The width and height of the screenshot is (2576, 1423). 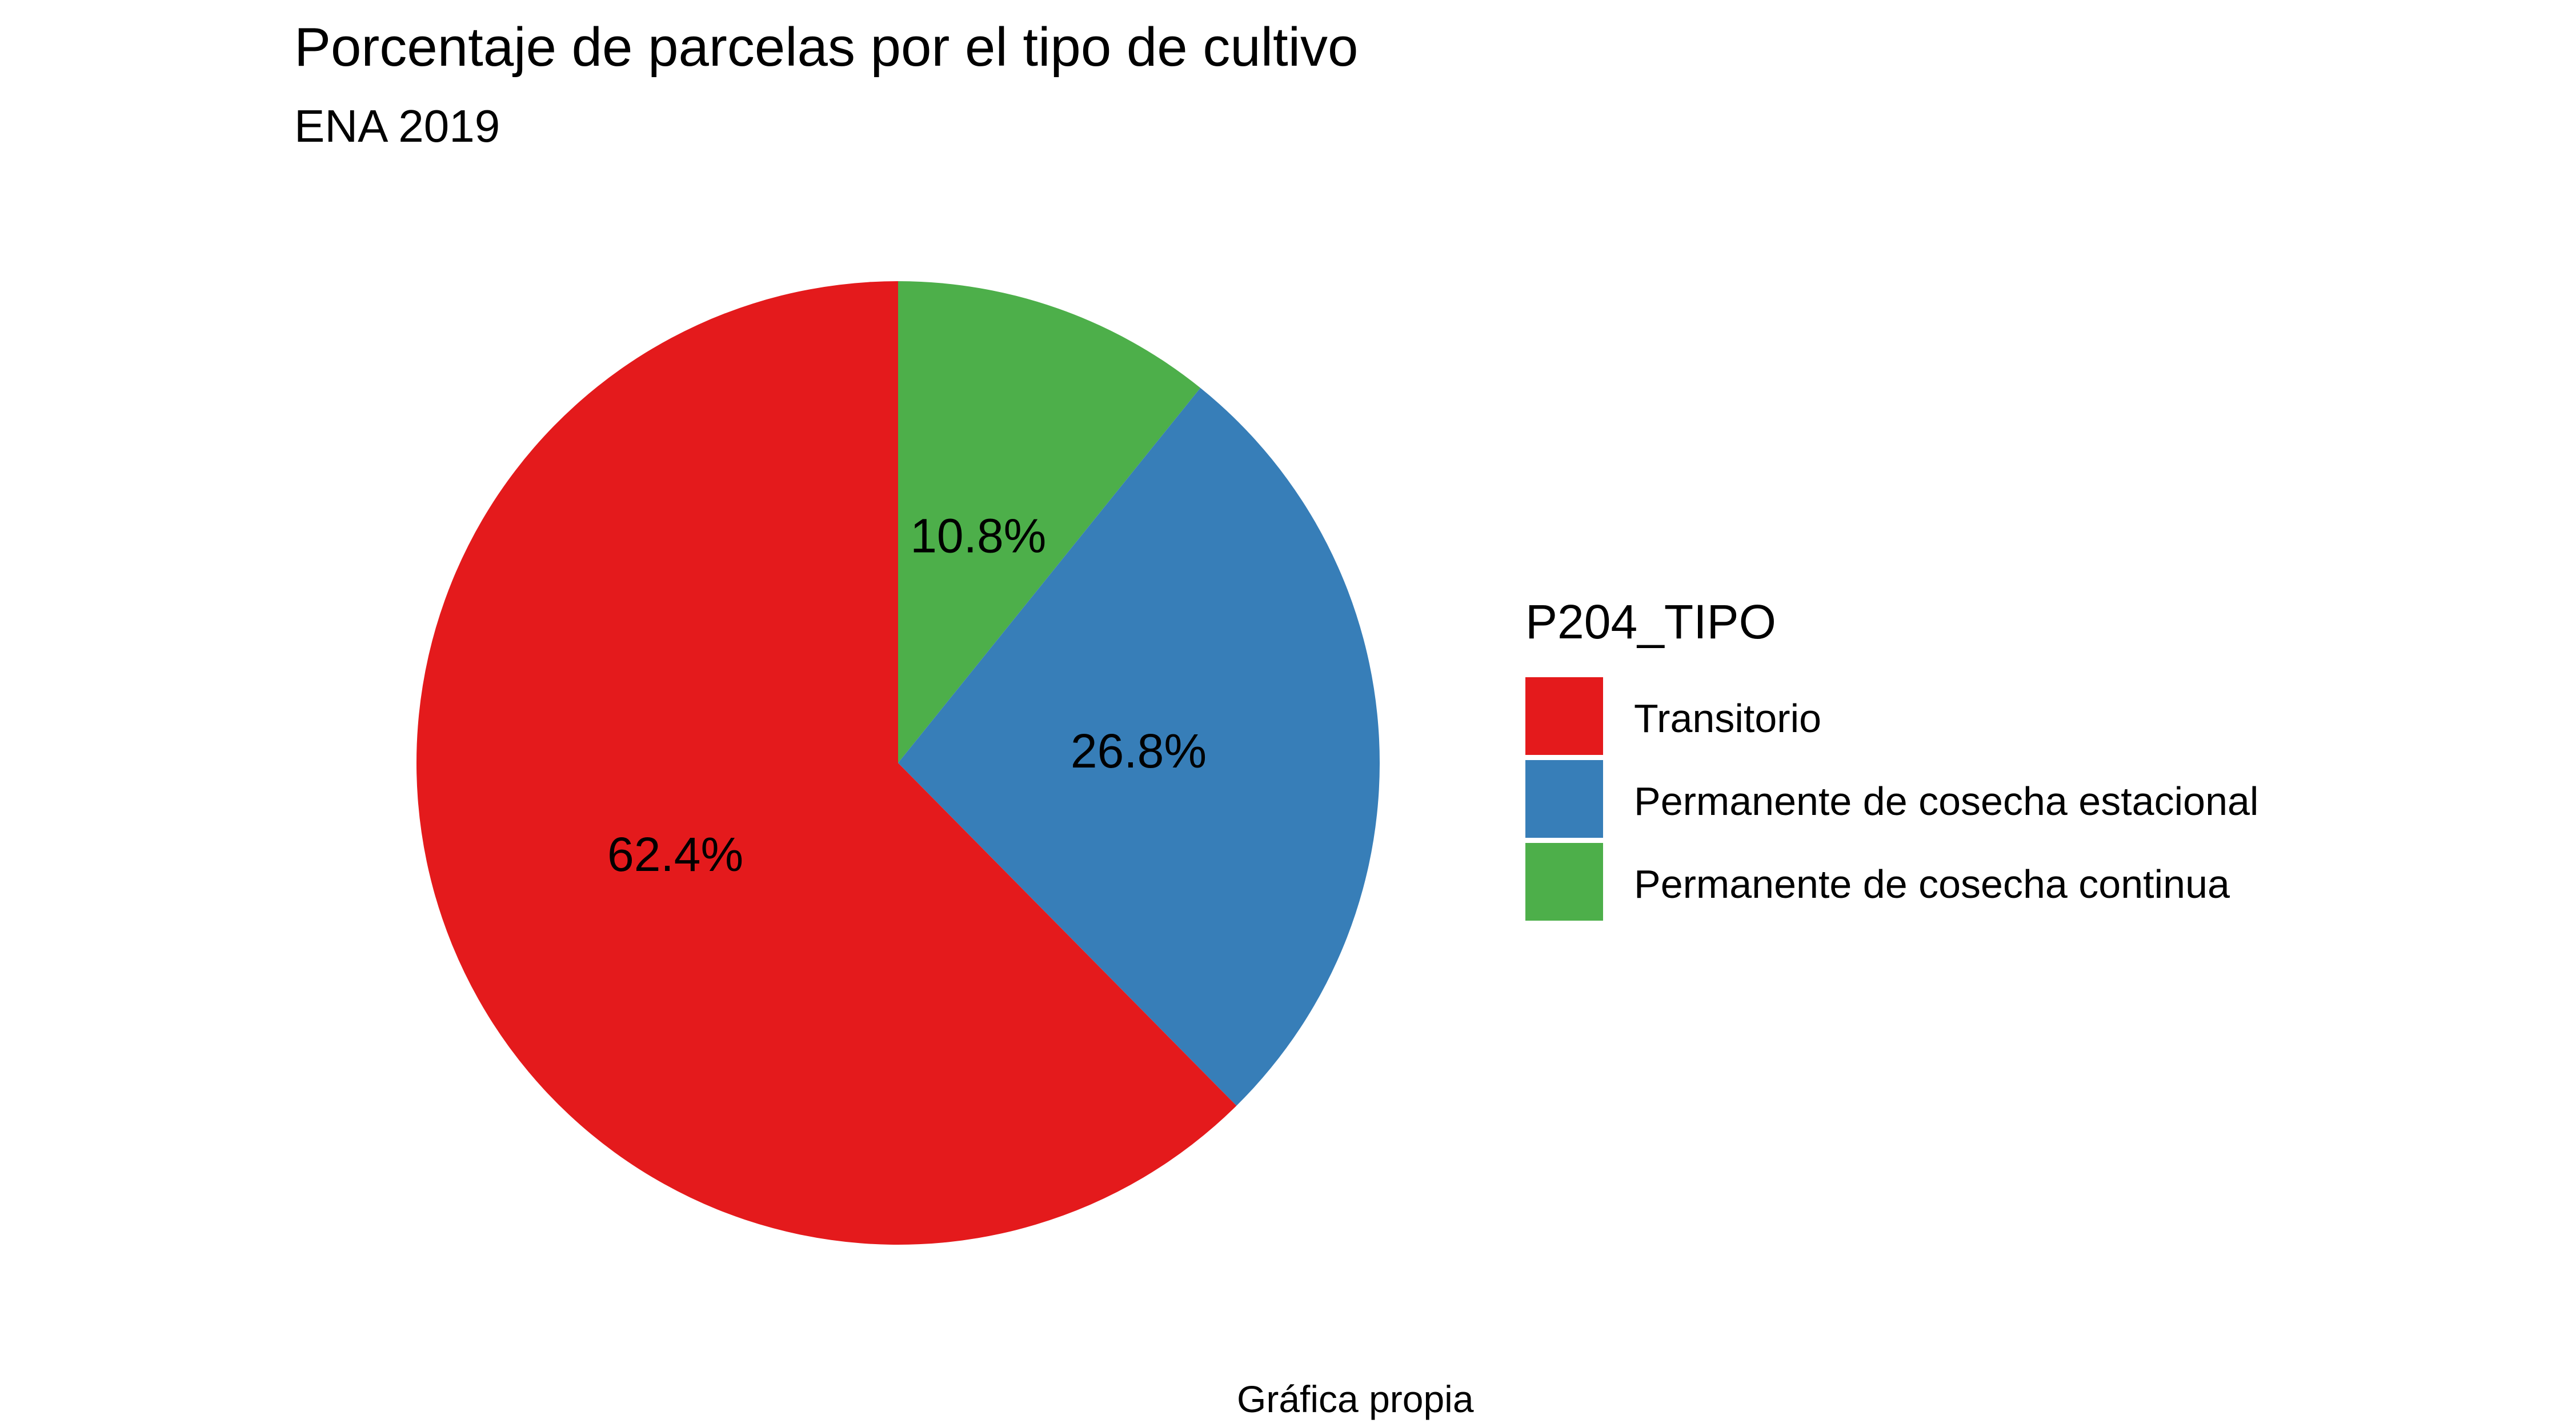 What do you see at coordinates (1728, 718) in the screenshot?
I see `legend-label: Transitorio` at bounding box center [1728, 718].